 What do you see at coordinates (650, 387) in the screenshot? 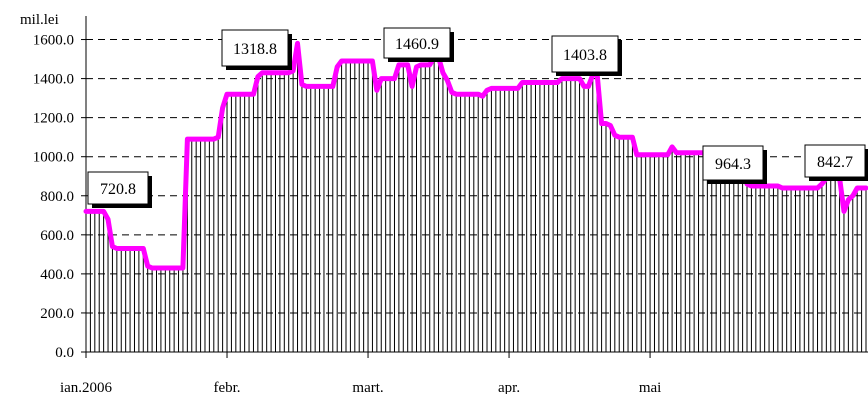
I see `x-month-label: mai` at bounding box center [650, 387].